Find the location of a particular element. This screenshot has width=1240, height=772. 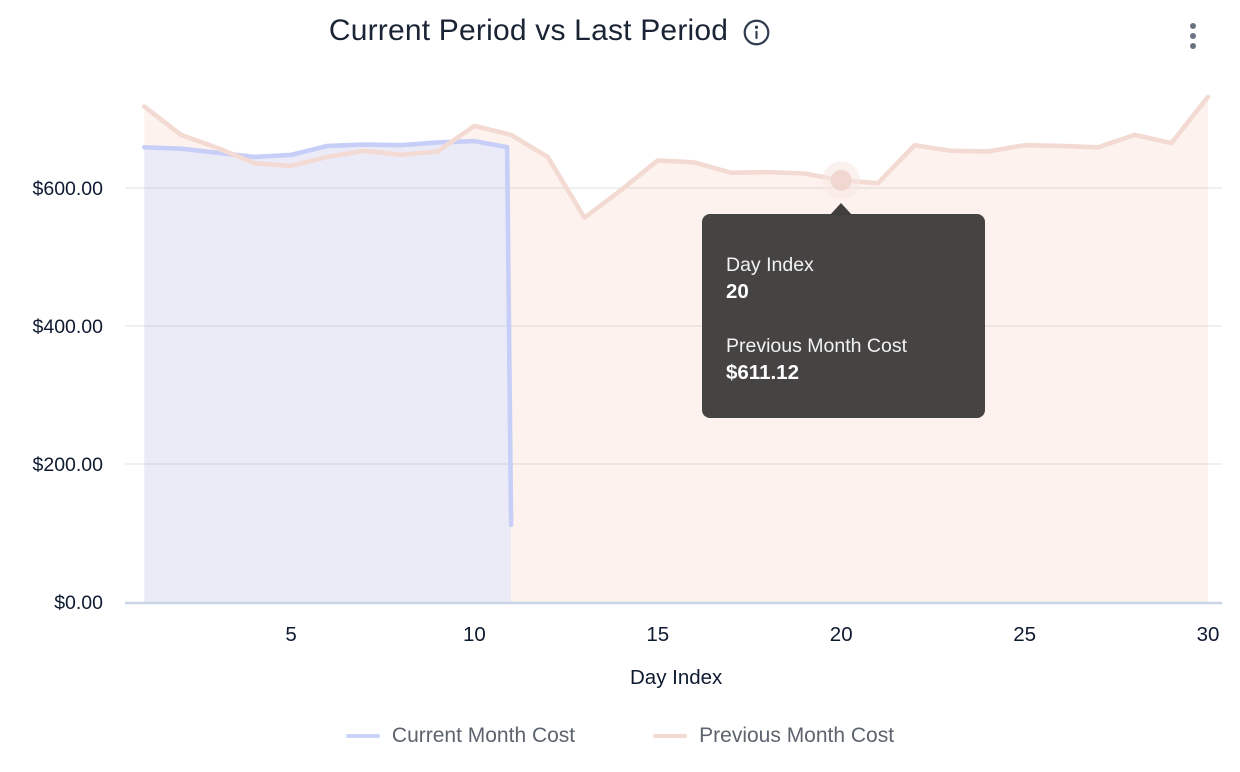

page-title: Current Period vs Last Period is located at coordinates (528, 30).